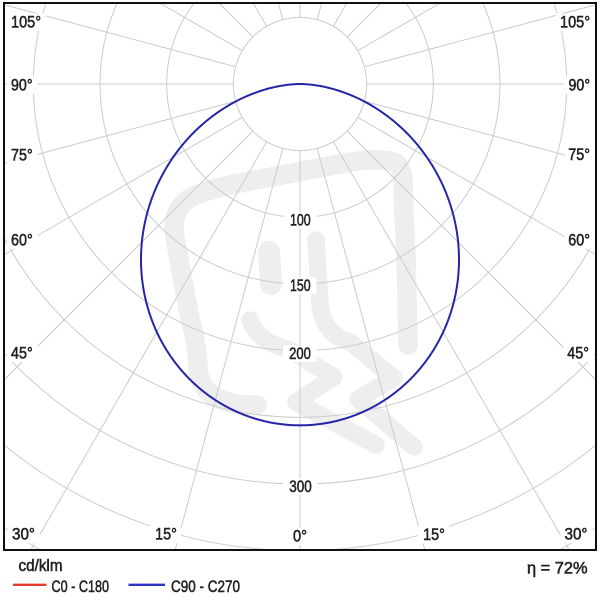  What do you see at coordinates (81, 587) in the screenshot?
I see `svg-text: C0 - C180` at bounding box center [81, 587].